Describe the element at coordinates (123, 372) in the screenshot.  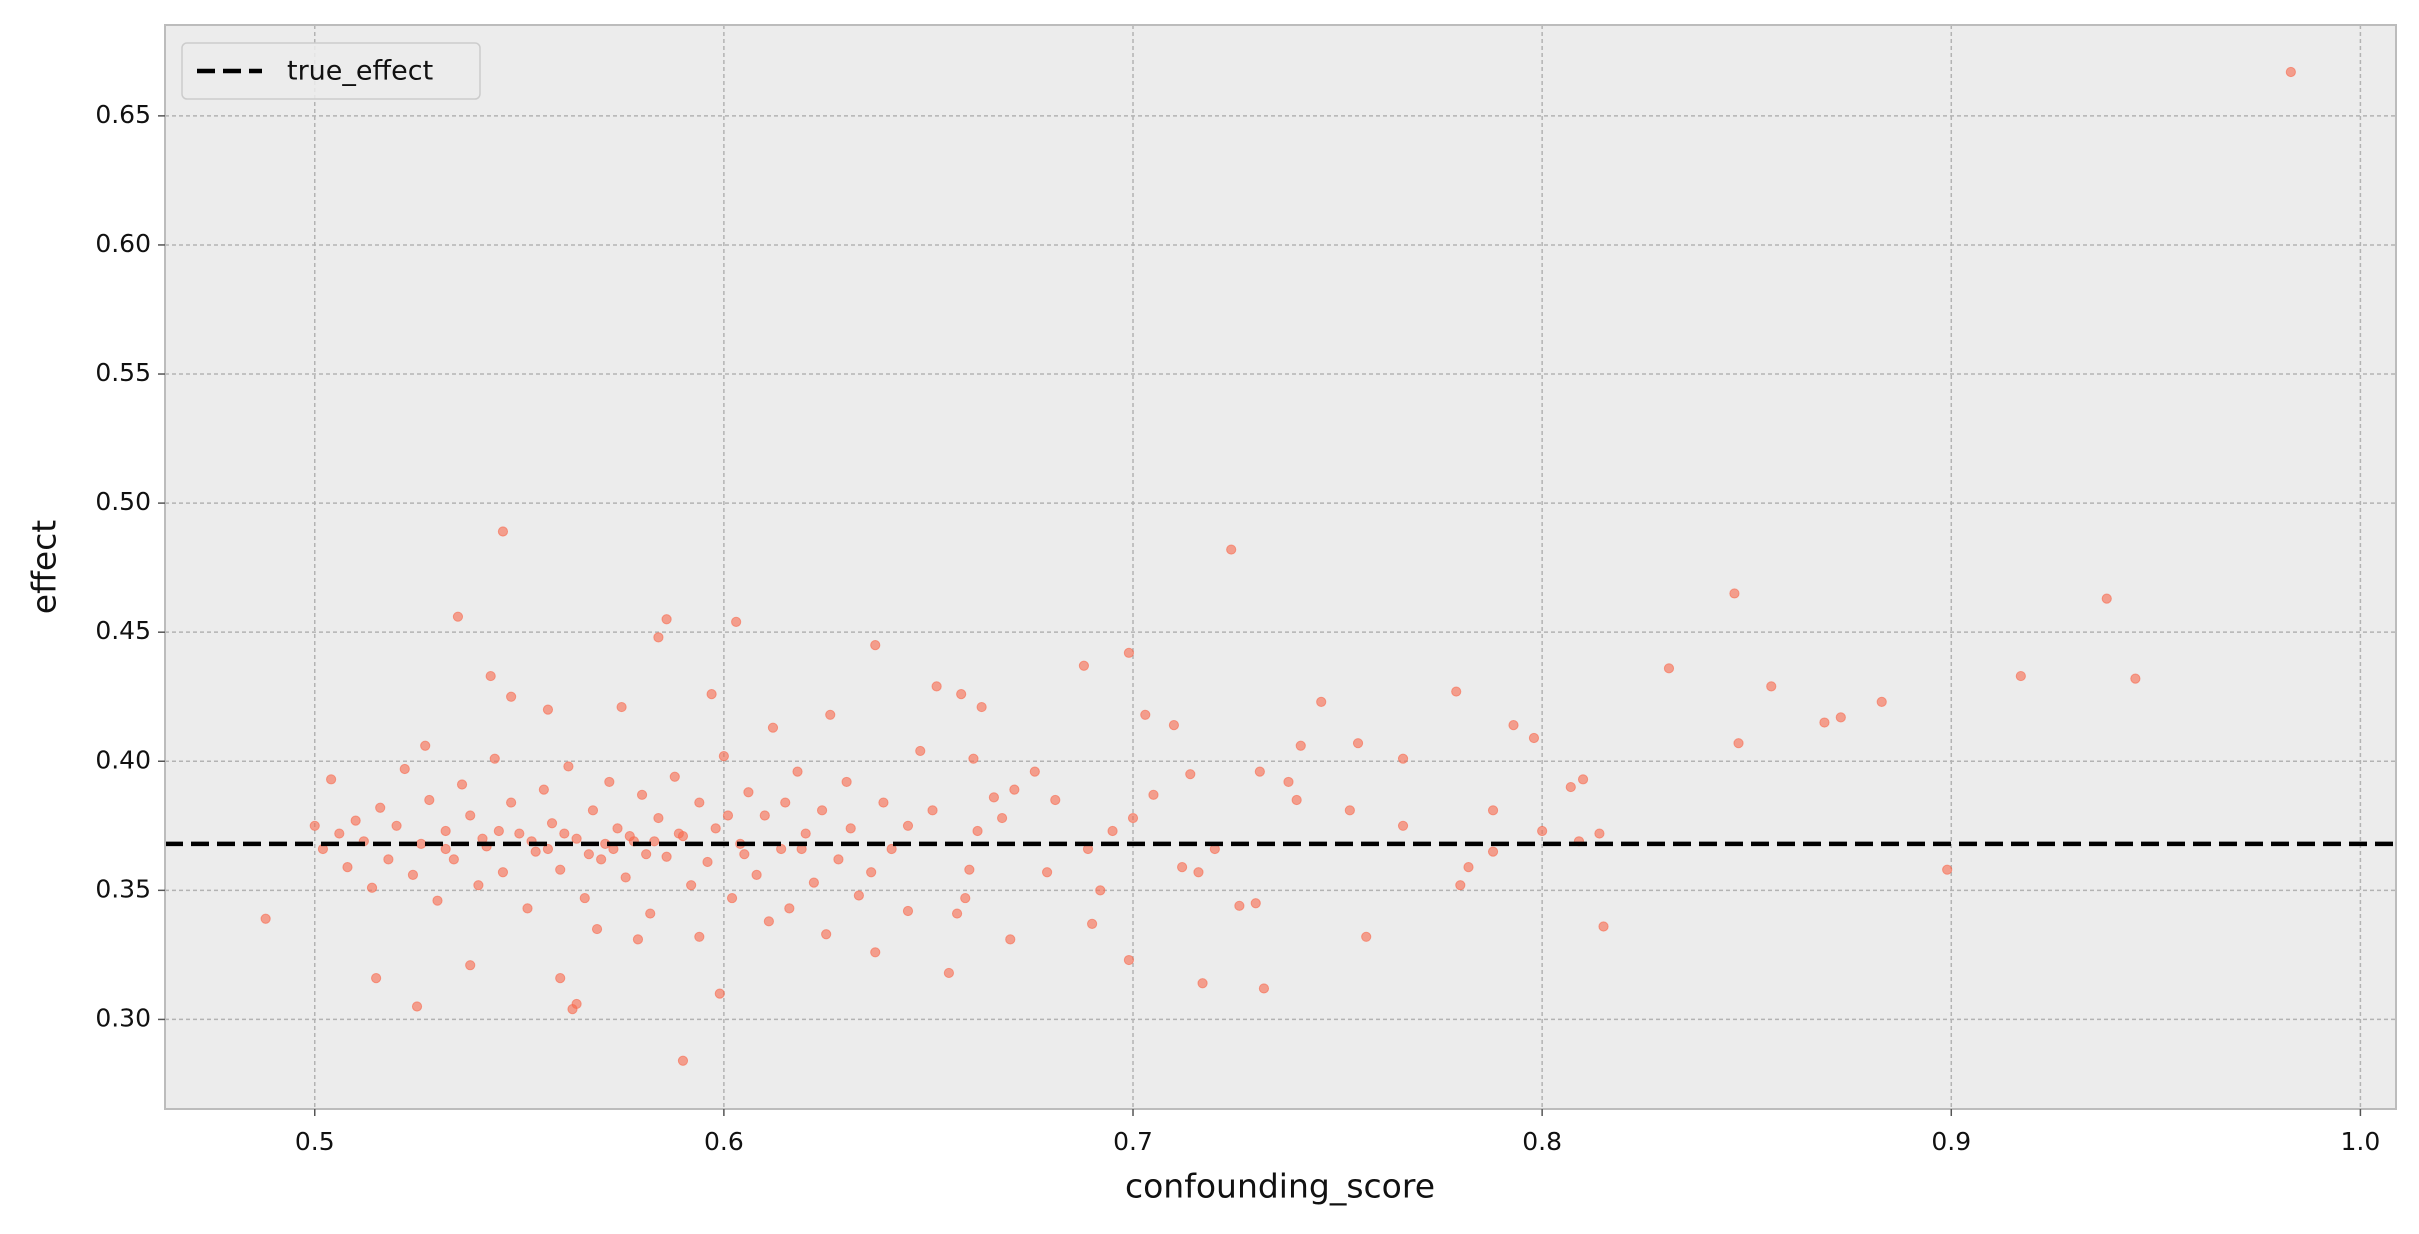
I see `y-tick-label: 0.55` at that location.